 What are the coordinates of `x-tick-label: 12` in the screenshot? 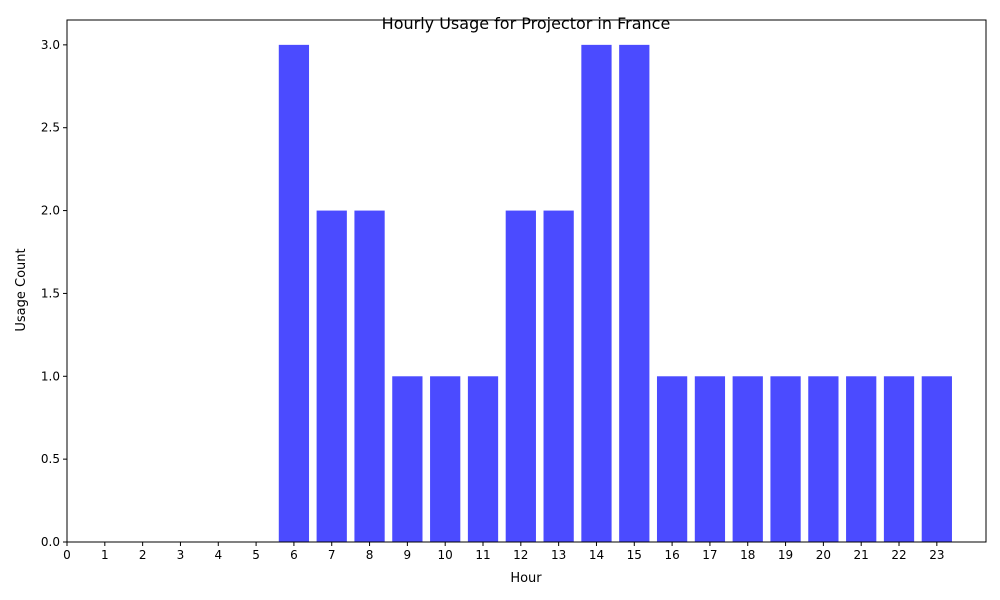 It's located at (520, 555).